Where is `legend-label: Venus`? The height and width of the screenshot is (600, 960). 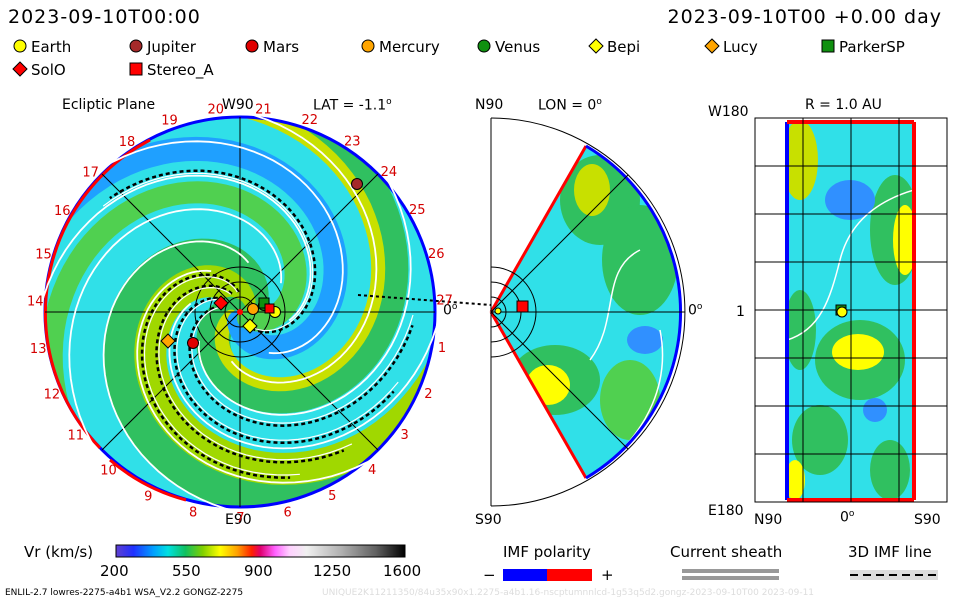
legend-label: Venus is located at coordinates (518, 47).